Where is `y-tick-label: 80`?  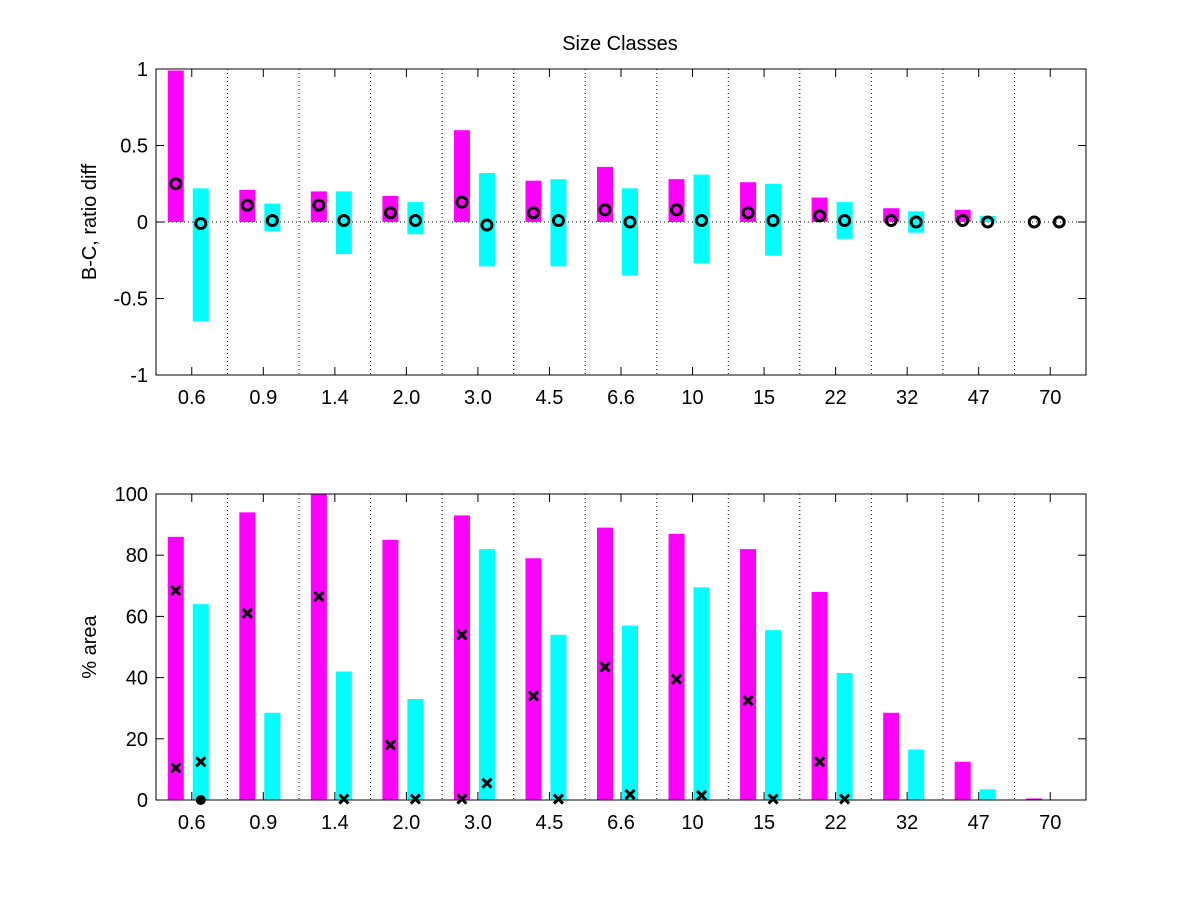 y-tick-label: 80 is located at coordinates (137, 556).